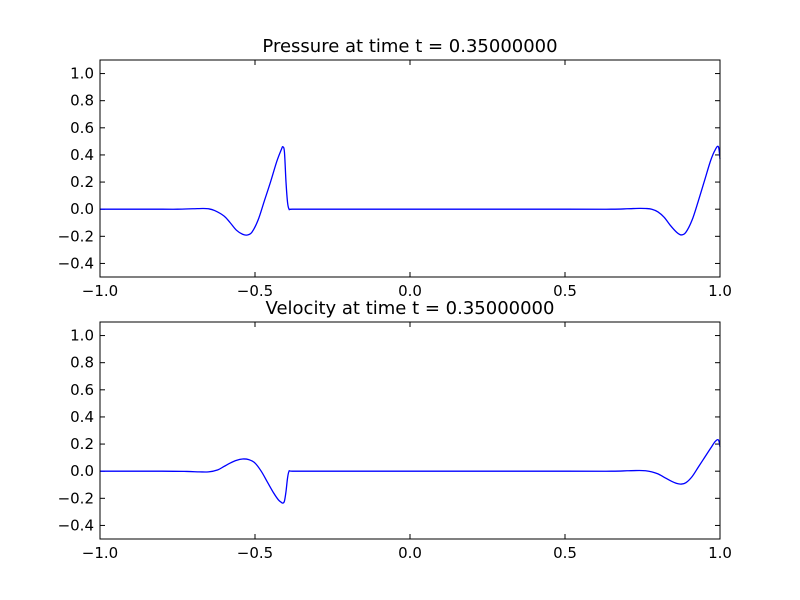  I want to click on pressure-x-tick-label: 1.0, so click(720, 291).